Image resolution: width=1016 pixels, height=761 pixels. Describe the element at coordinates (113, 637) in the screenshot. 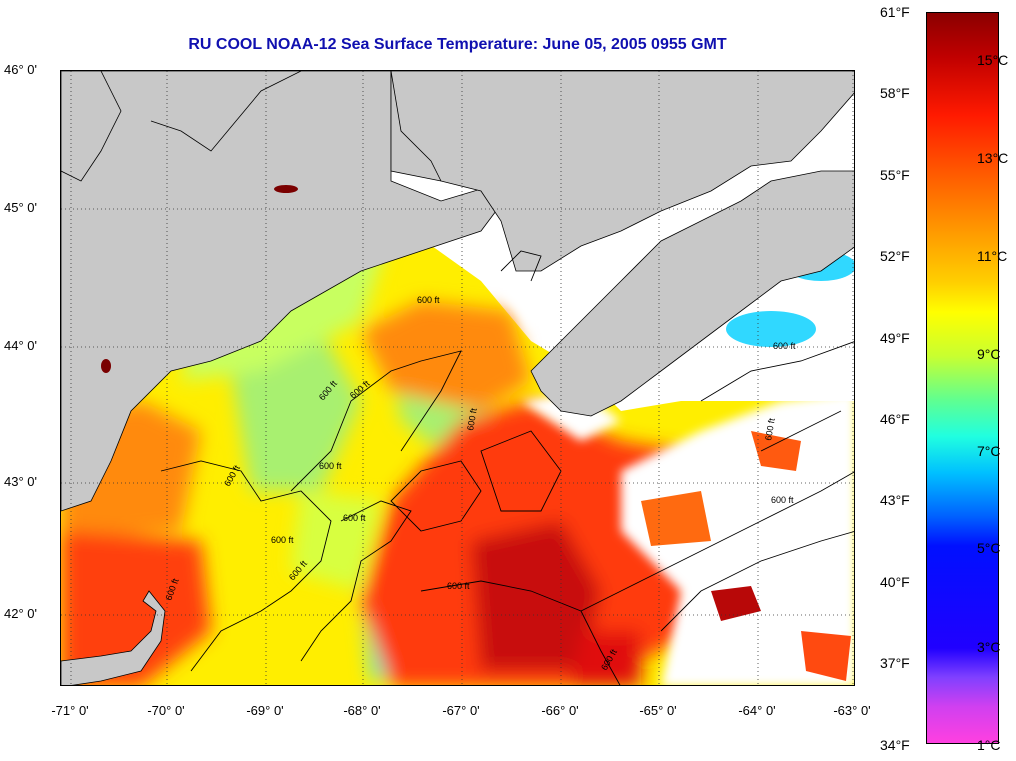

I see `land-cape-cod` at that location.